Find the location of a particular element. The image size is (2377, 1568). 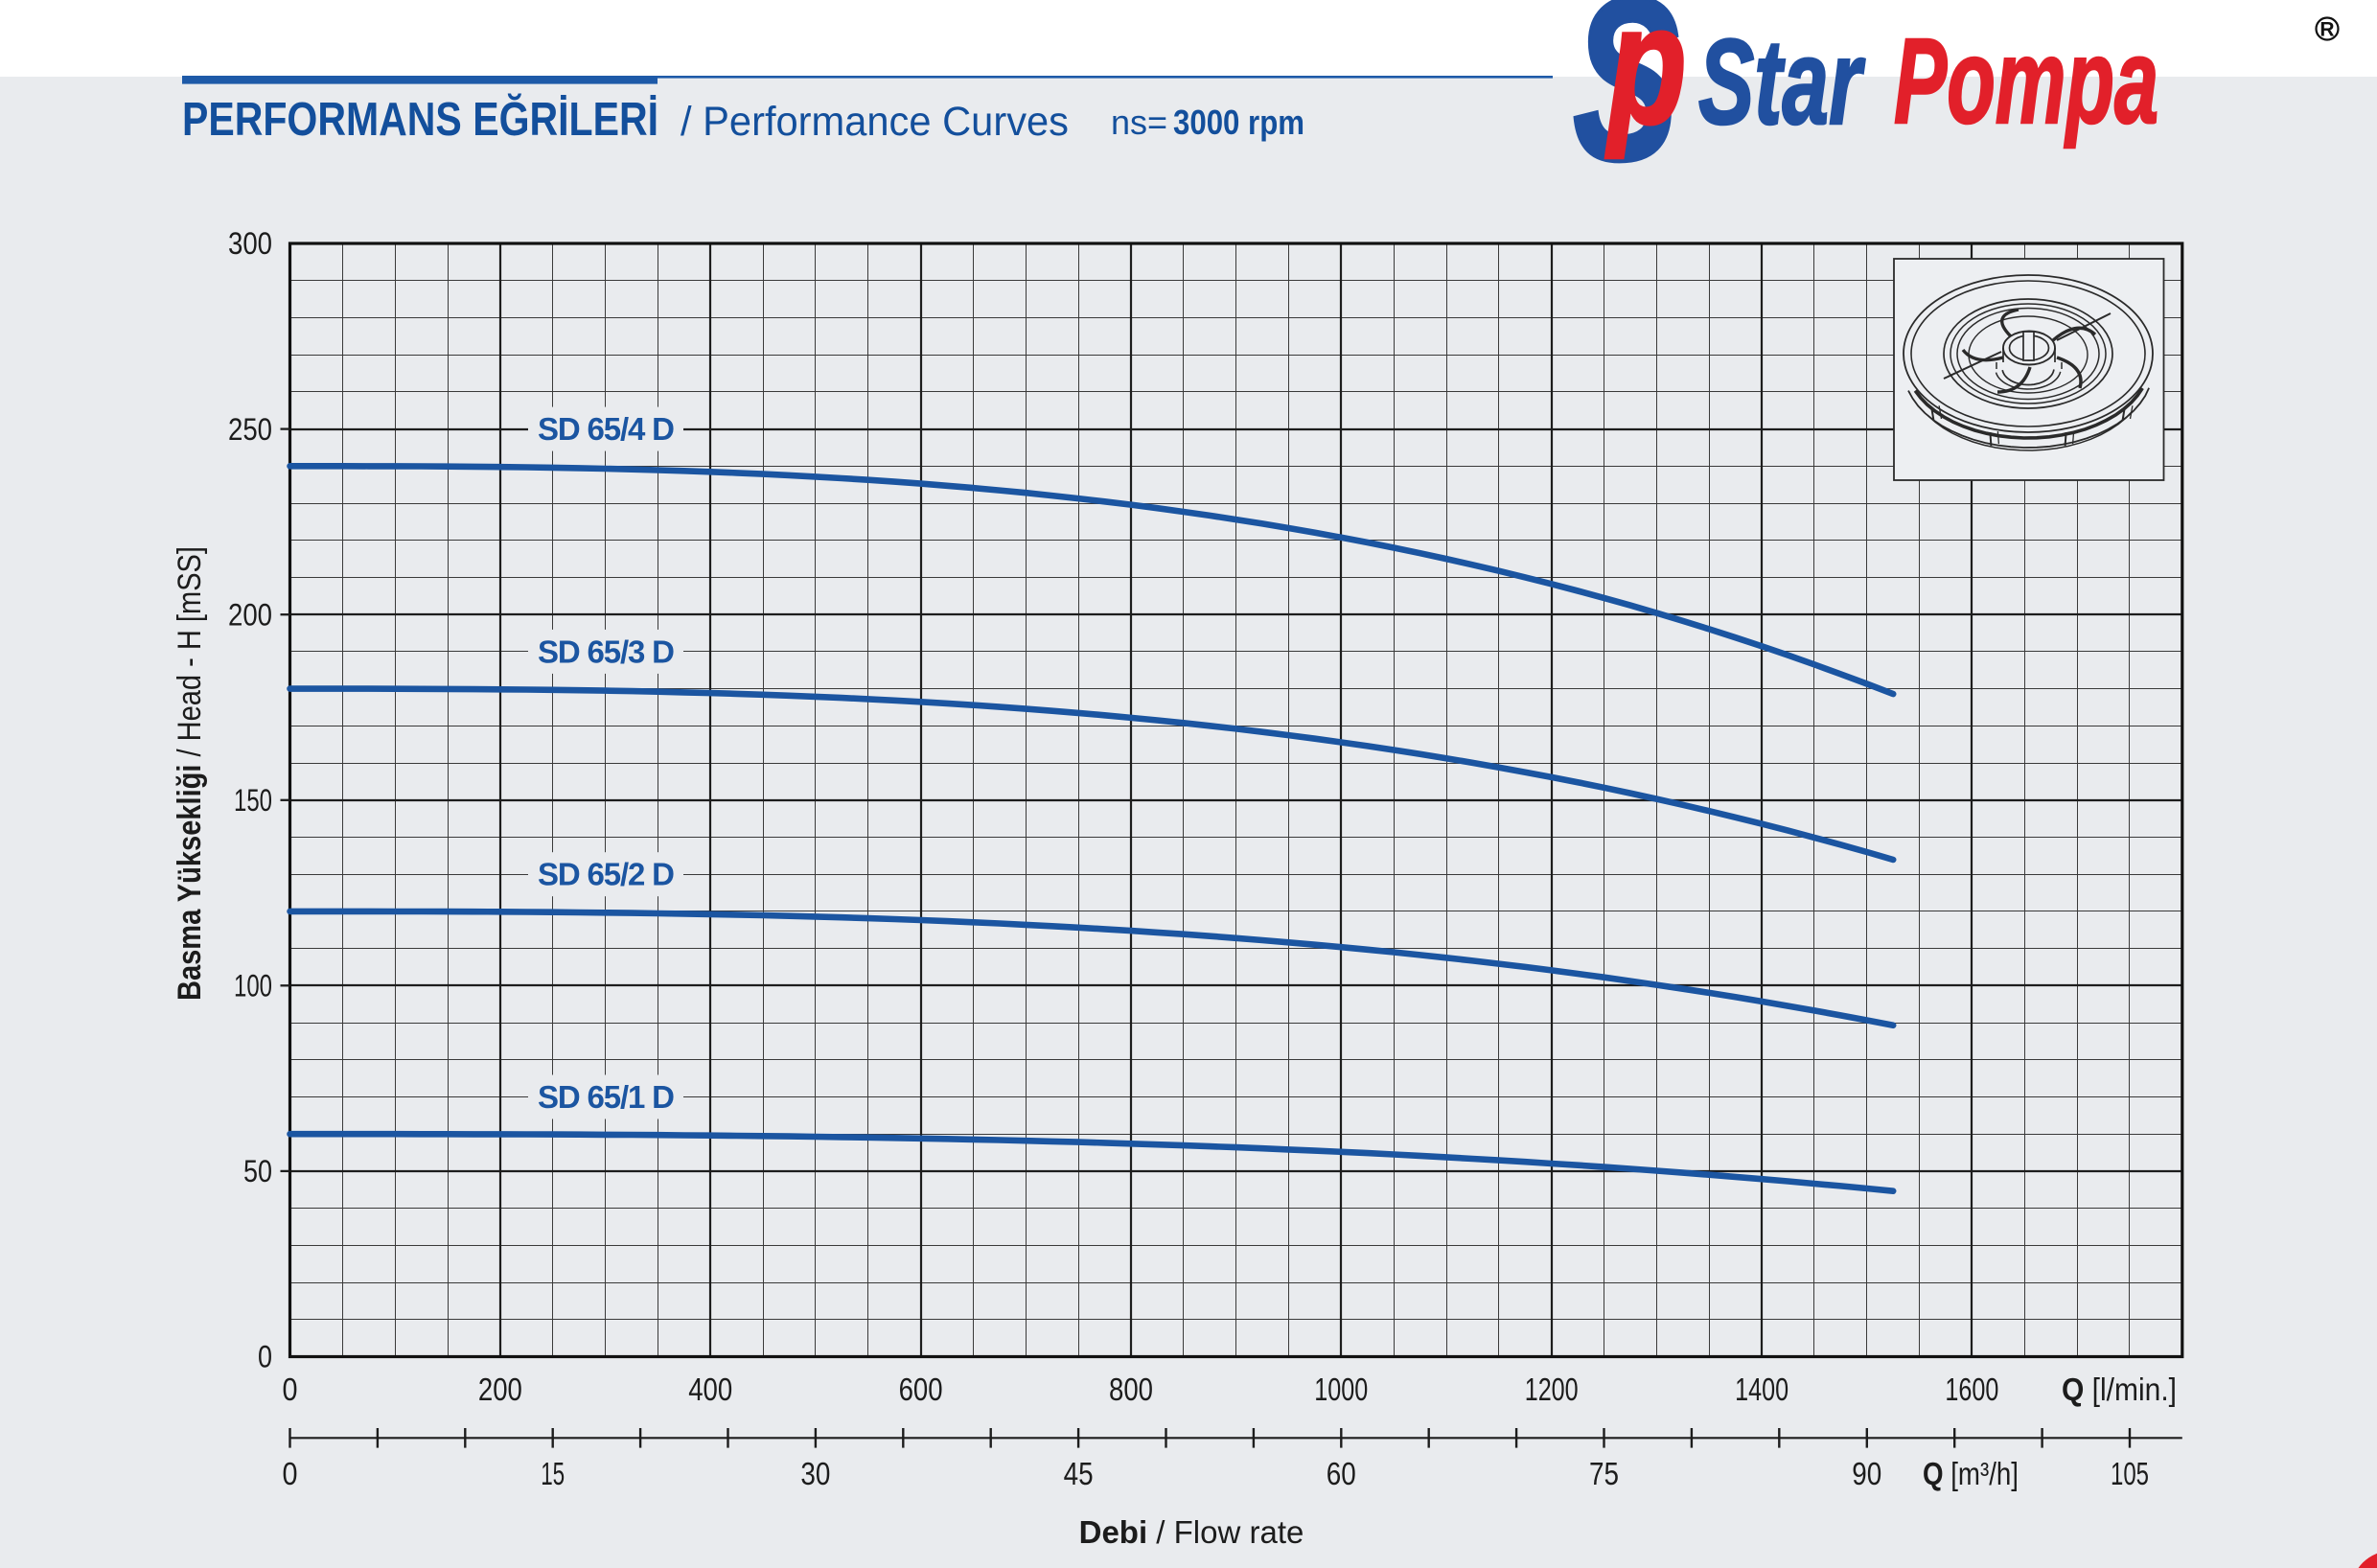

svg-text: S is located at coordinates (1626, 104).